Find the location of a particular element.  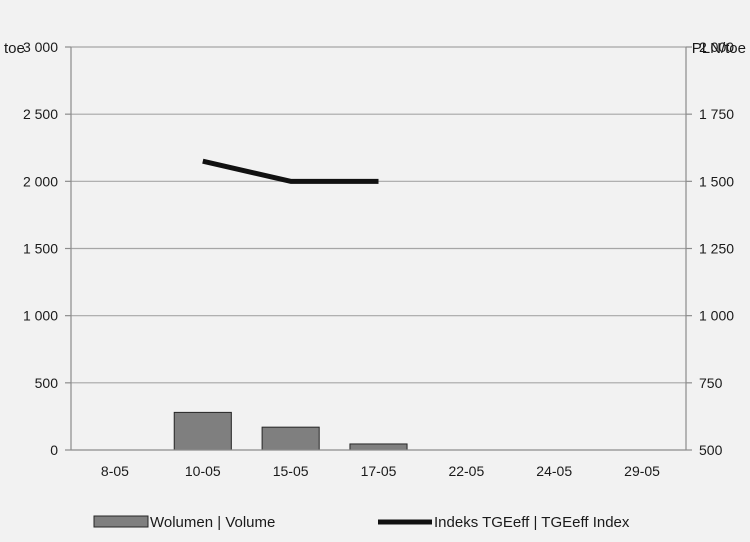

index-line-path is located at coordinates (290, 171).